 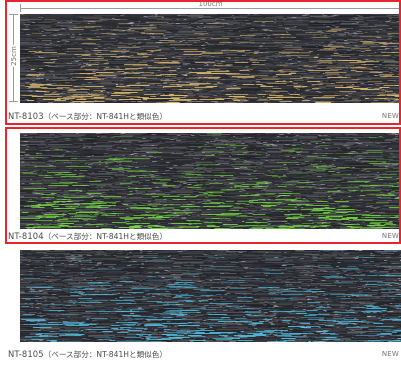 I want to click on height-dimension-tick-top, so click(x=13, y=14).